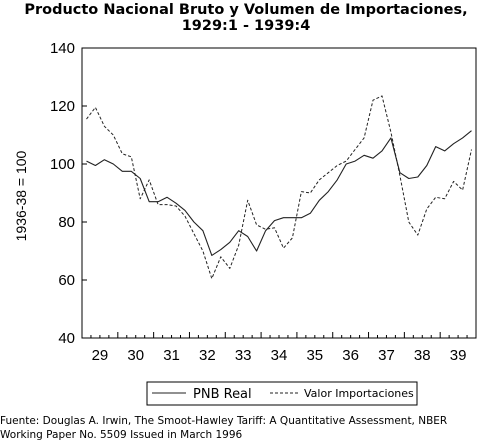  What do you see at coordinates (222, 394) in the screenshot?
I see `legend-label-pnb: PNB Real` at bounding box center [222, 394].